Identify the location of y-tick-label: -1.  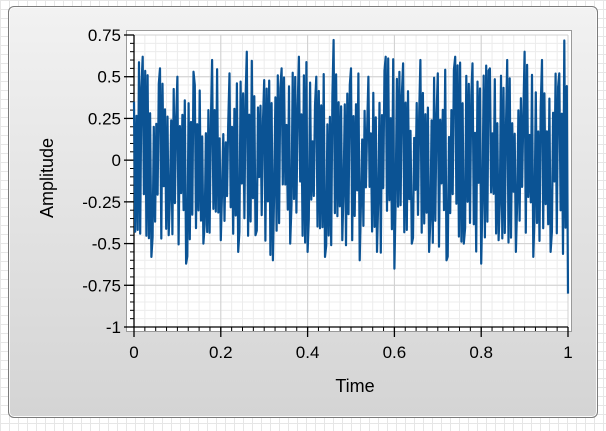
(113, 327).